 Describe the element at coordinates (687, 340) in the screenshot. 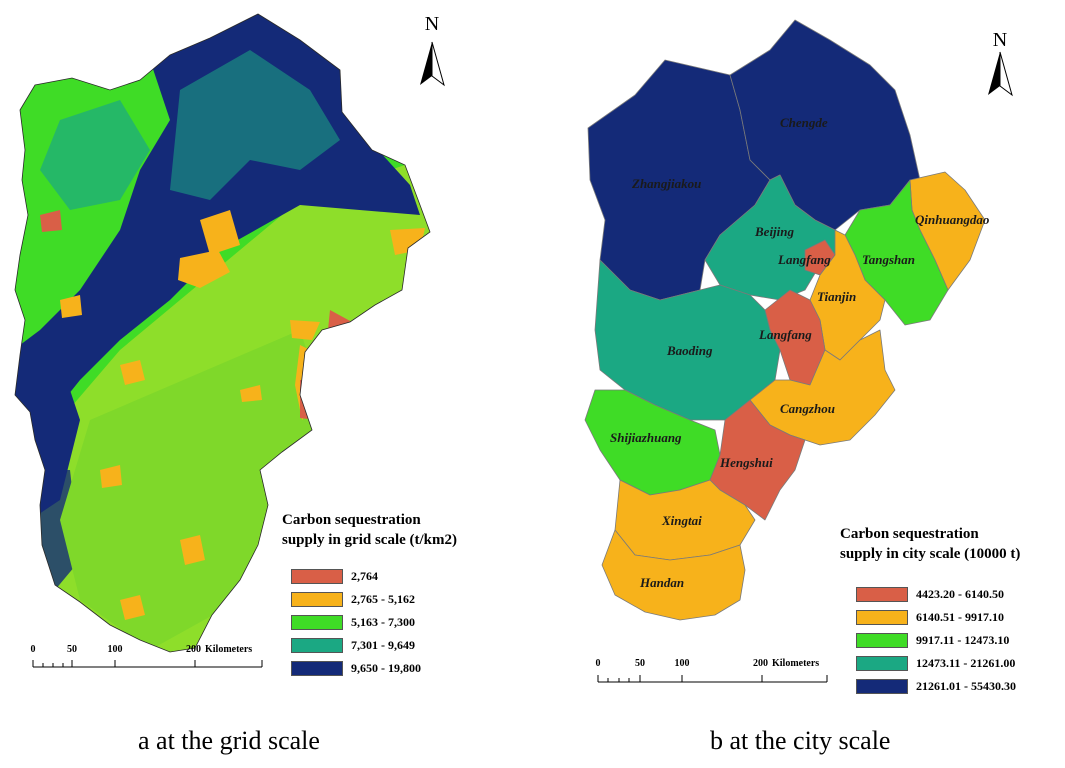

I see `region-baoding` at that location.